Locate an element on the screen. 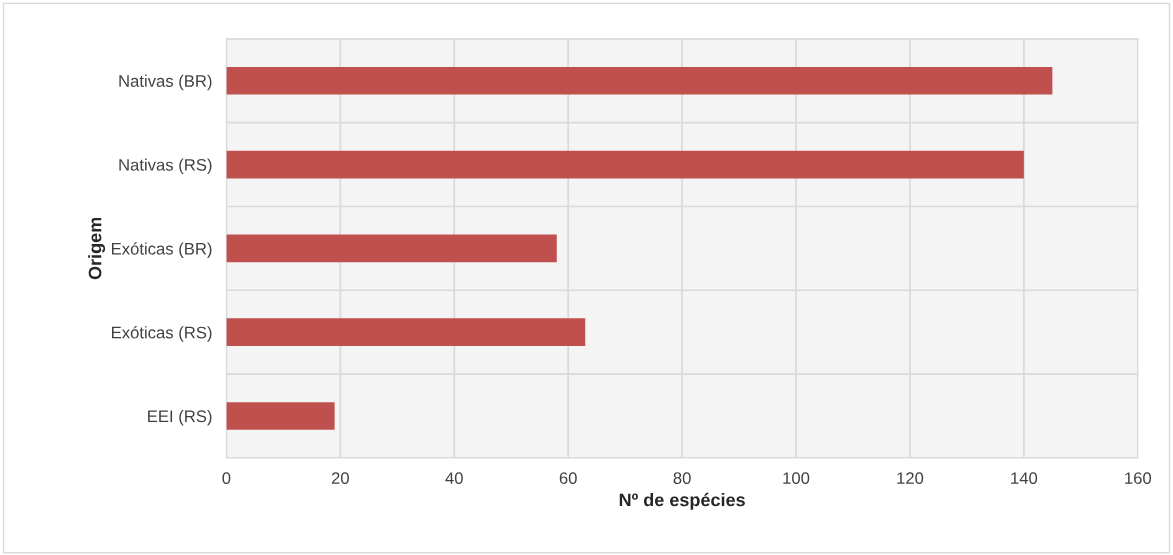 This screenshot has height=555, width=1173. x-tick-label: 80 is located at coordinates (682, 478).